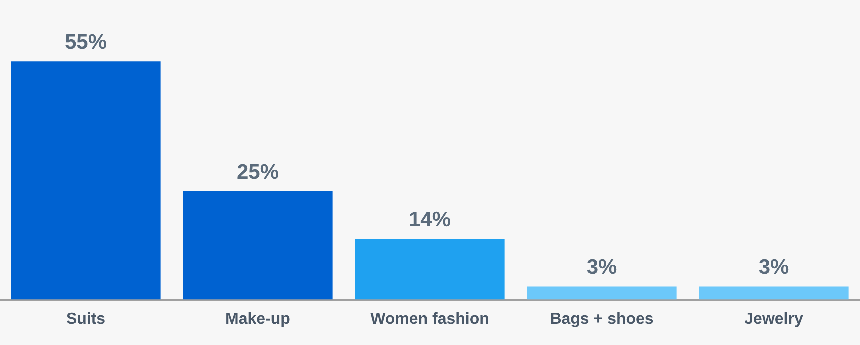  I want to click on x-tick-label: Jewelry, so click(774, 319).